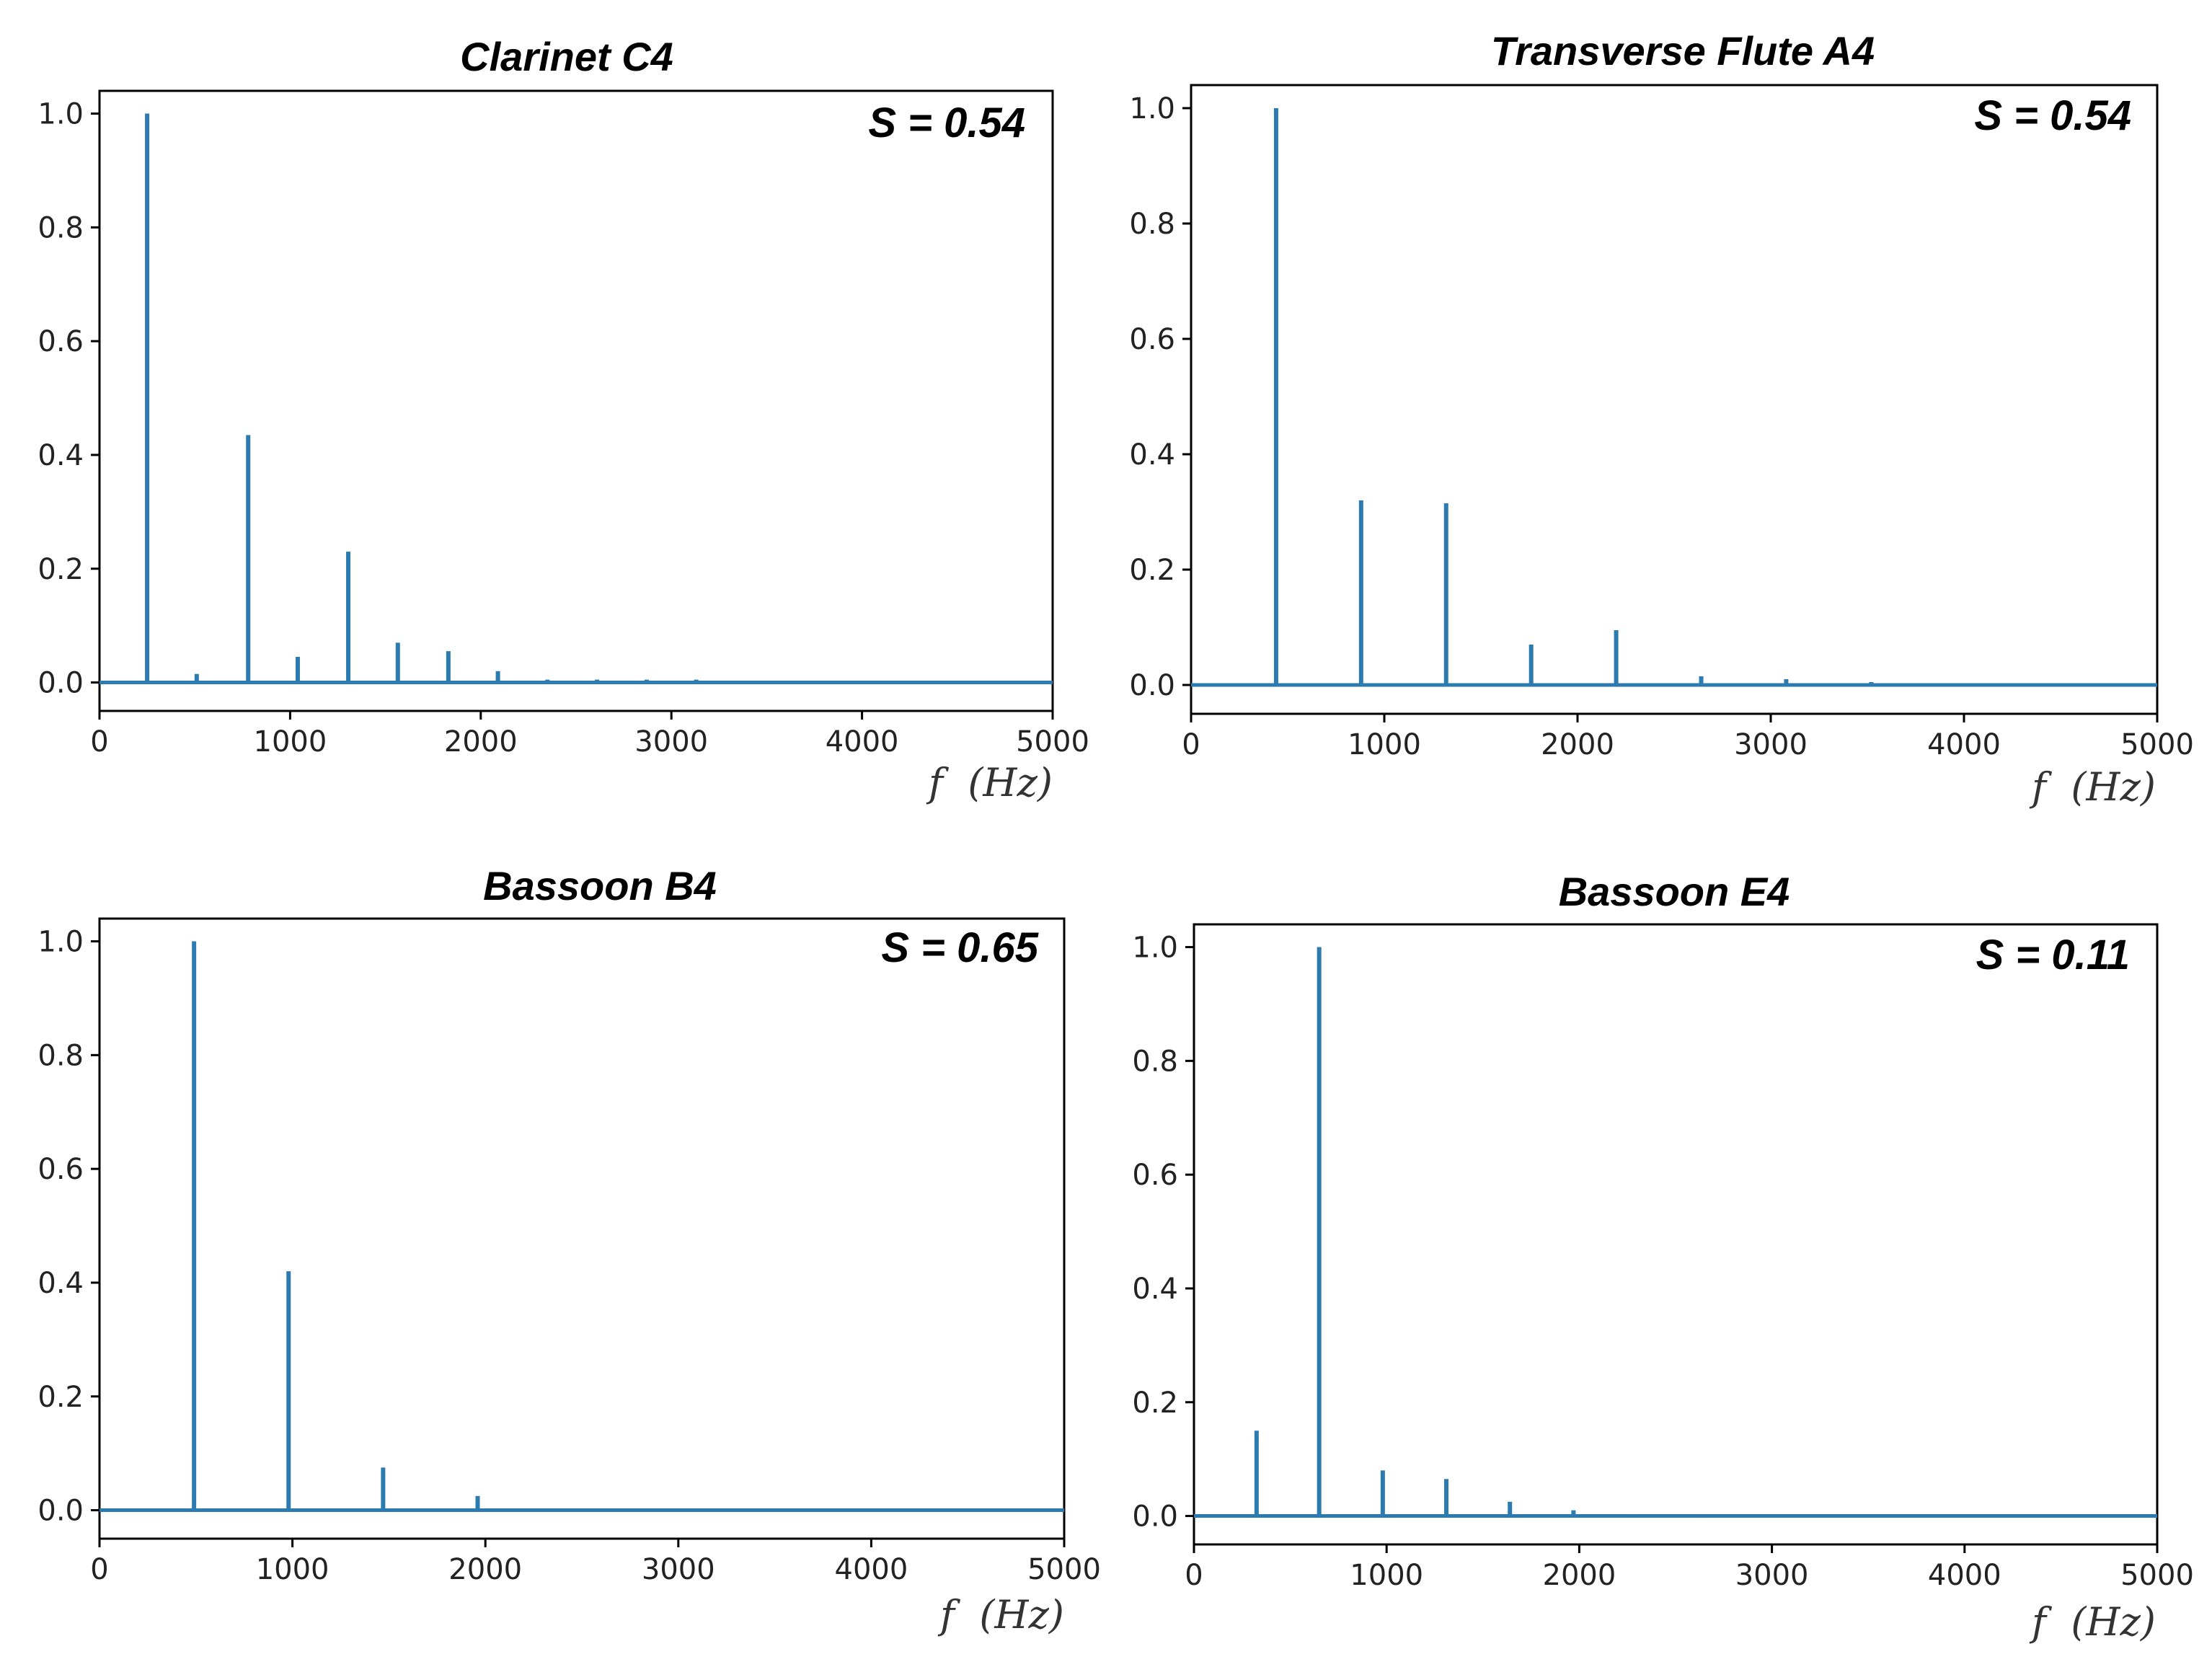 The height and width of the screenshot is (1667, 2212). Describe the element at coordinates (1674, 891) in the screenshot. I see `panel-title: Bassoon E4` at that location.